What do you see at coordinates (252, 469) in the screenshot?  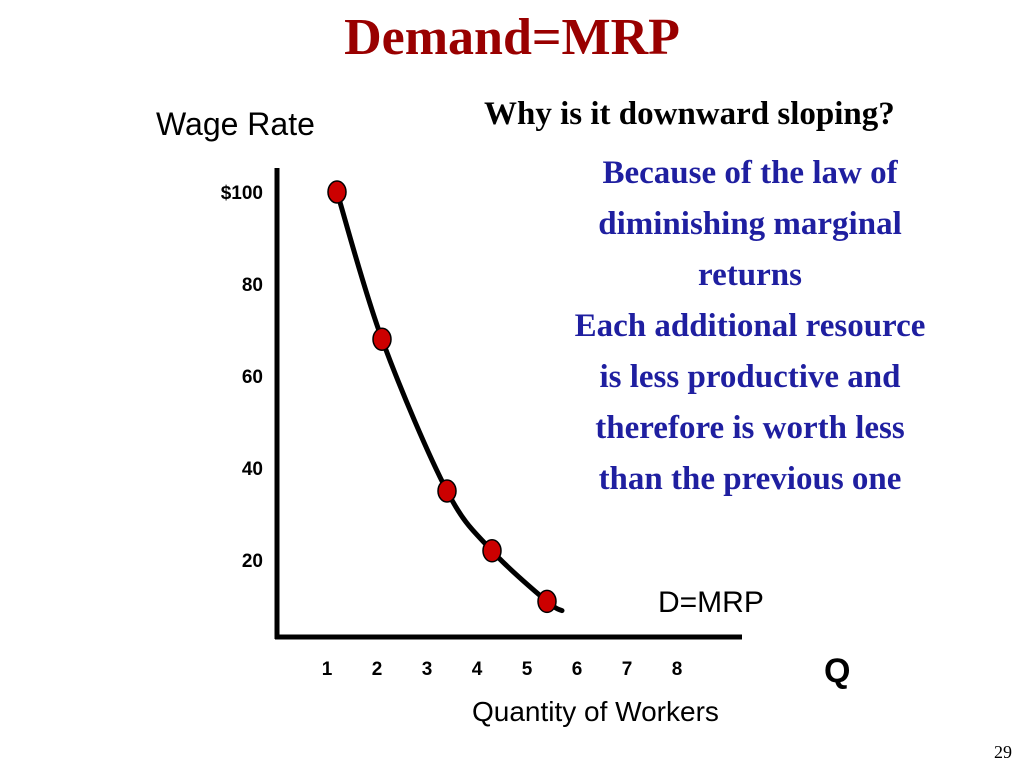 I see `y-tick-label: 40` at bounding box center [252, 469].